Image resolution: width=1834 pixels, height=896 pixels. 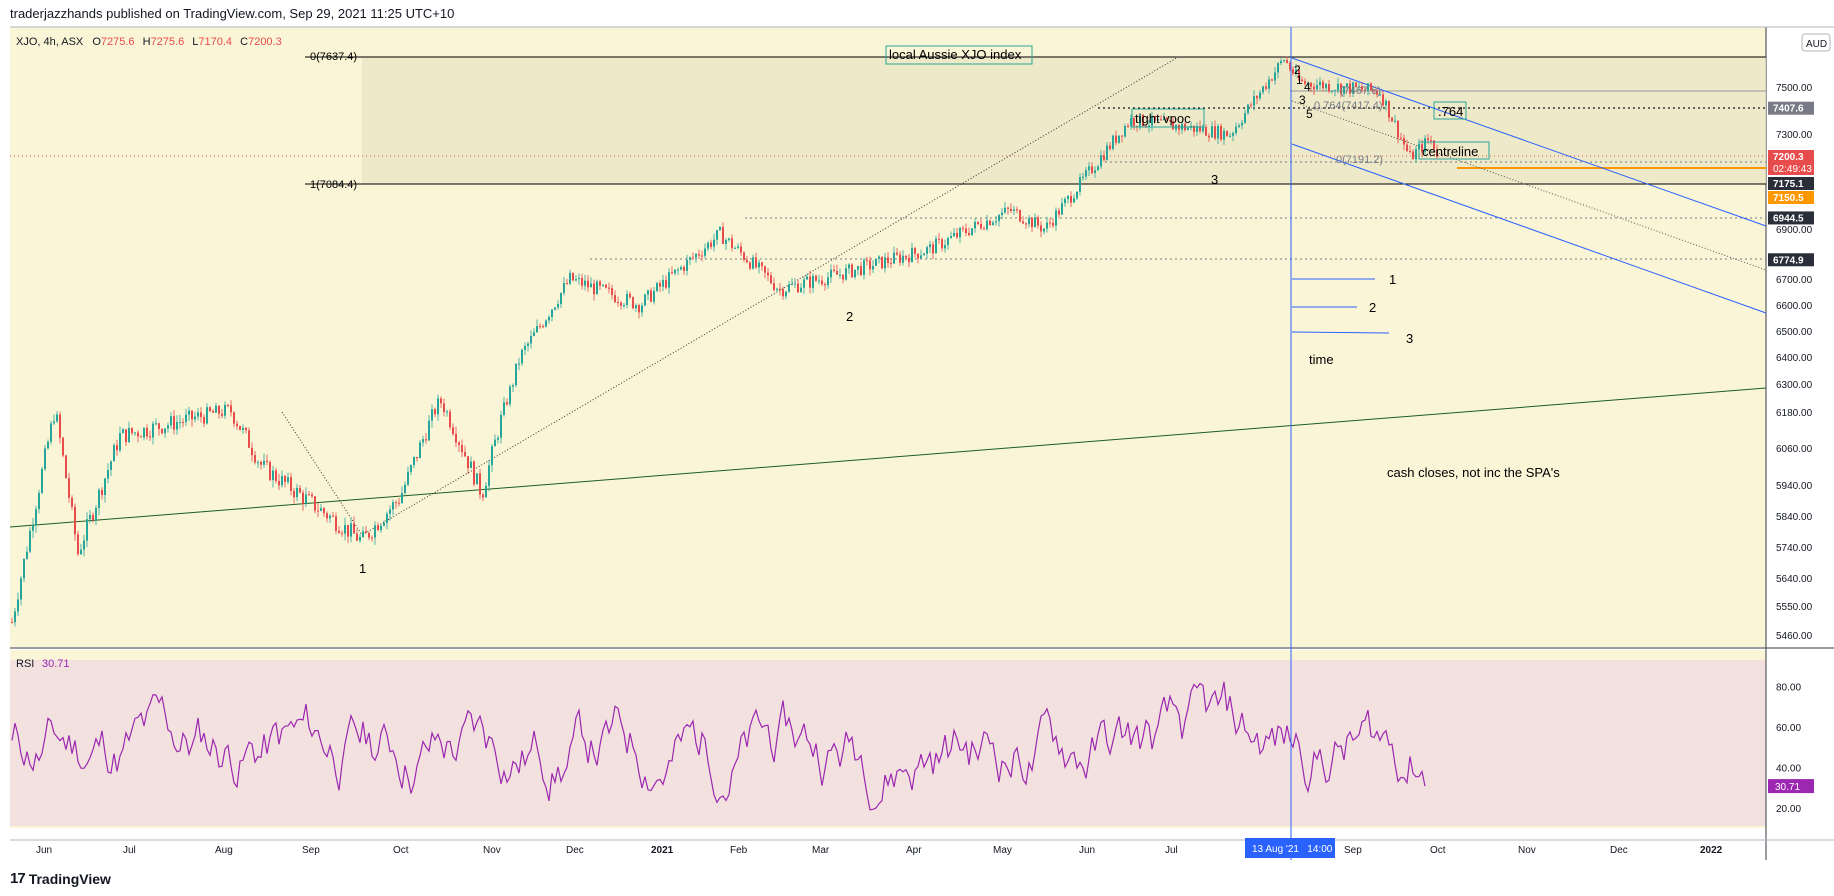 What do you see at coordinates (1794, 358) in the screenshot?
I see `price-tick-9: 6400.00` at bounding box center [1794, 358].